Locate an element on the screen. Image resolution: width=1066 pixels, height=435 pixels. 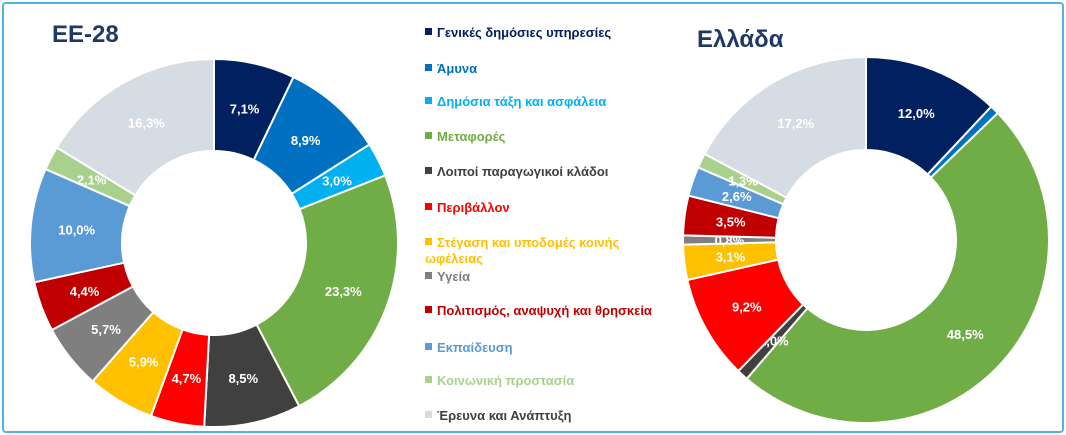
data-label: 2,6% is located at coordinates (737, 196).